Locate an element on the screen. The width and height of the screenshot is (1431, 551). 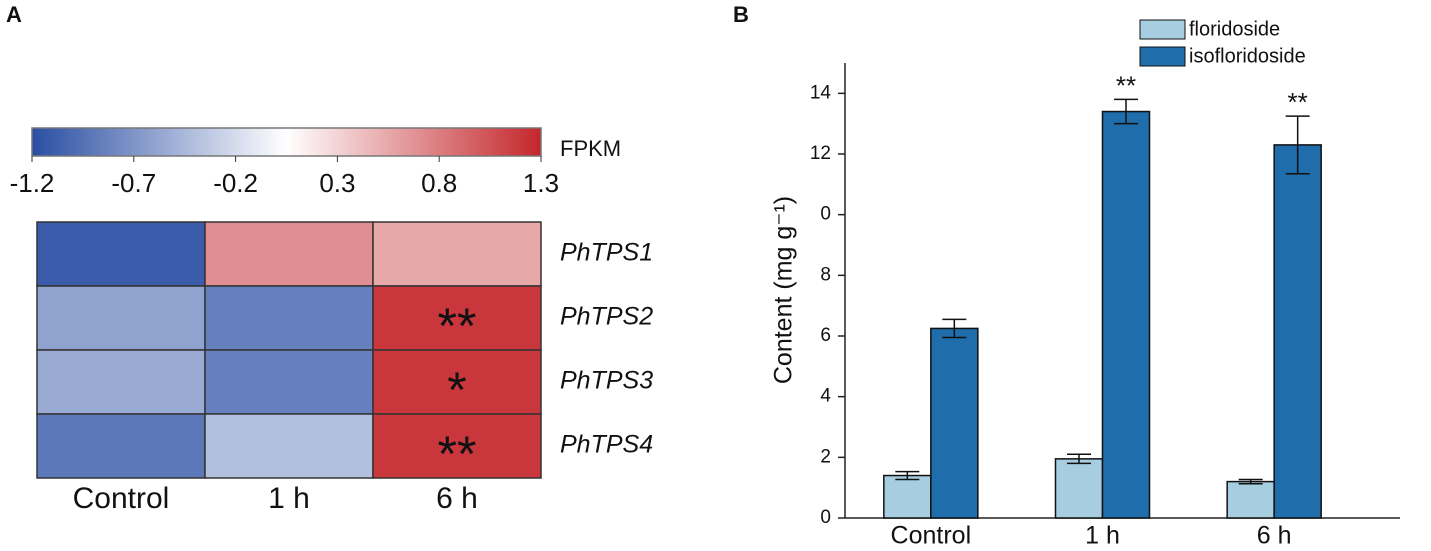
y-tick-label: 6 is located at coordinates (825, 335).